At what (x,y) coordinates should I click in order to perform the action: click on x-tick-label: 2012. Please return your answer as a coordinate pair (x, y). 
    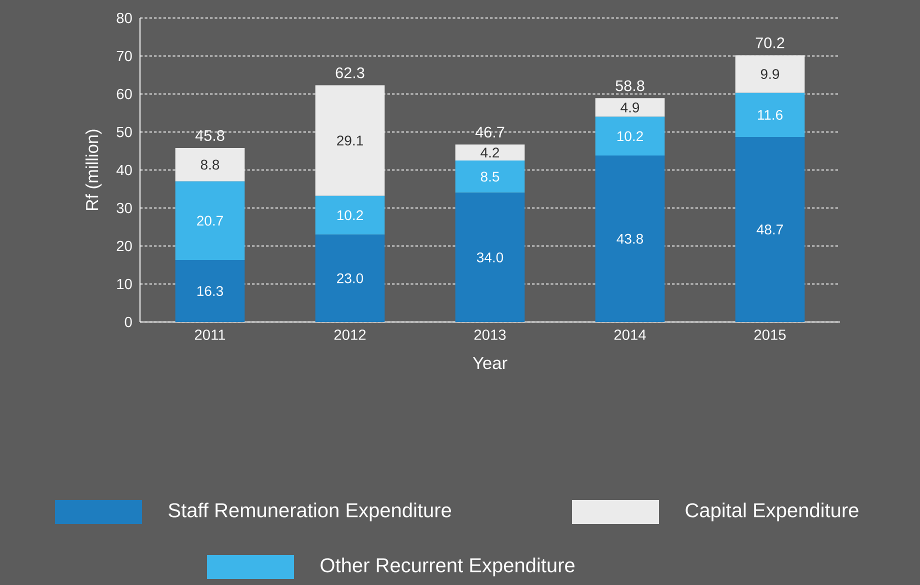
    Looking at the image, I should click on (350, 335).